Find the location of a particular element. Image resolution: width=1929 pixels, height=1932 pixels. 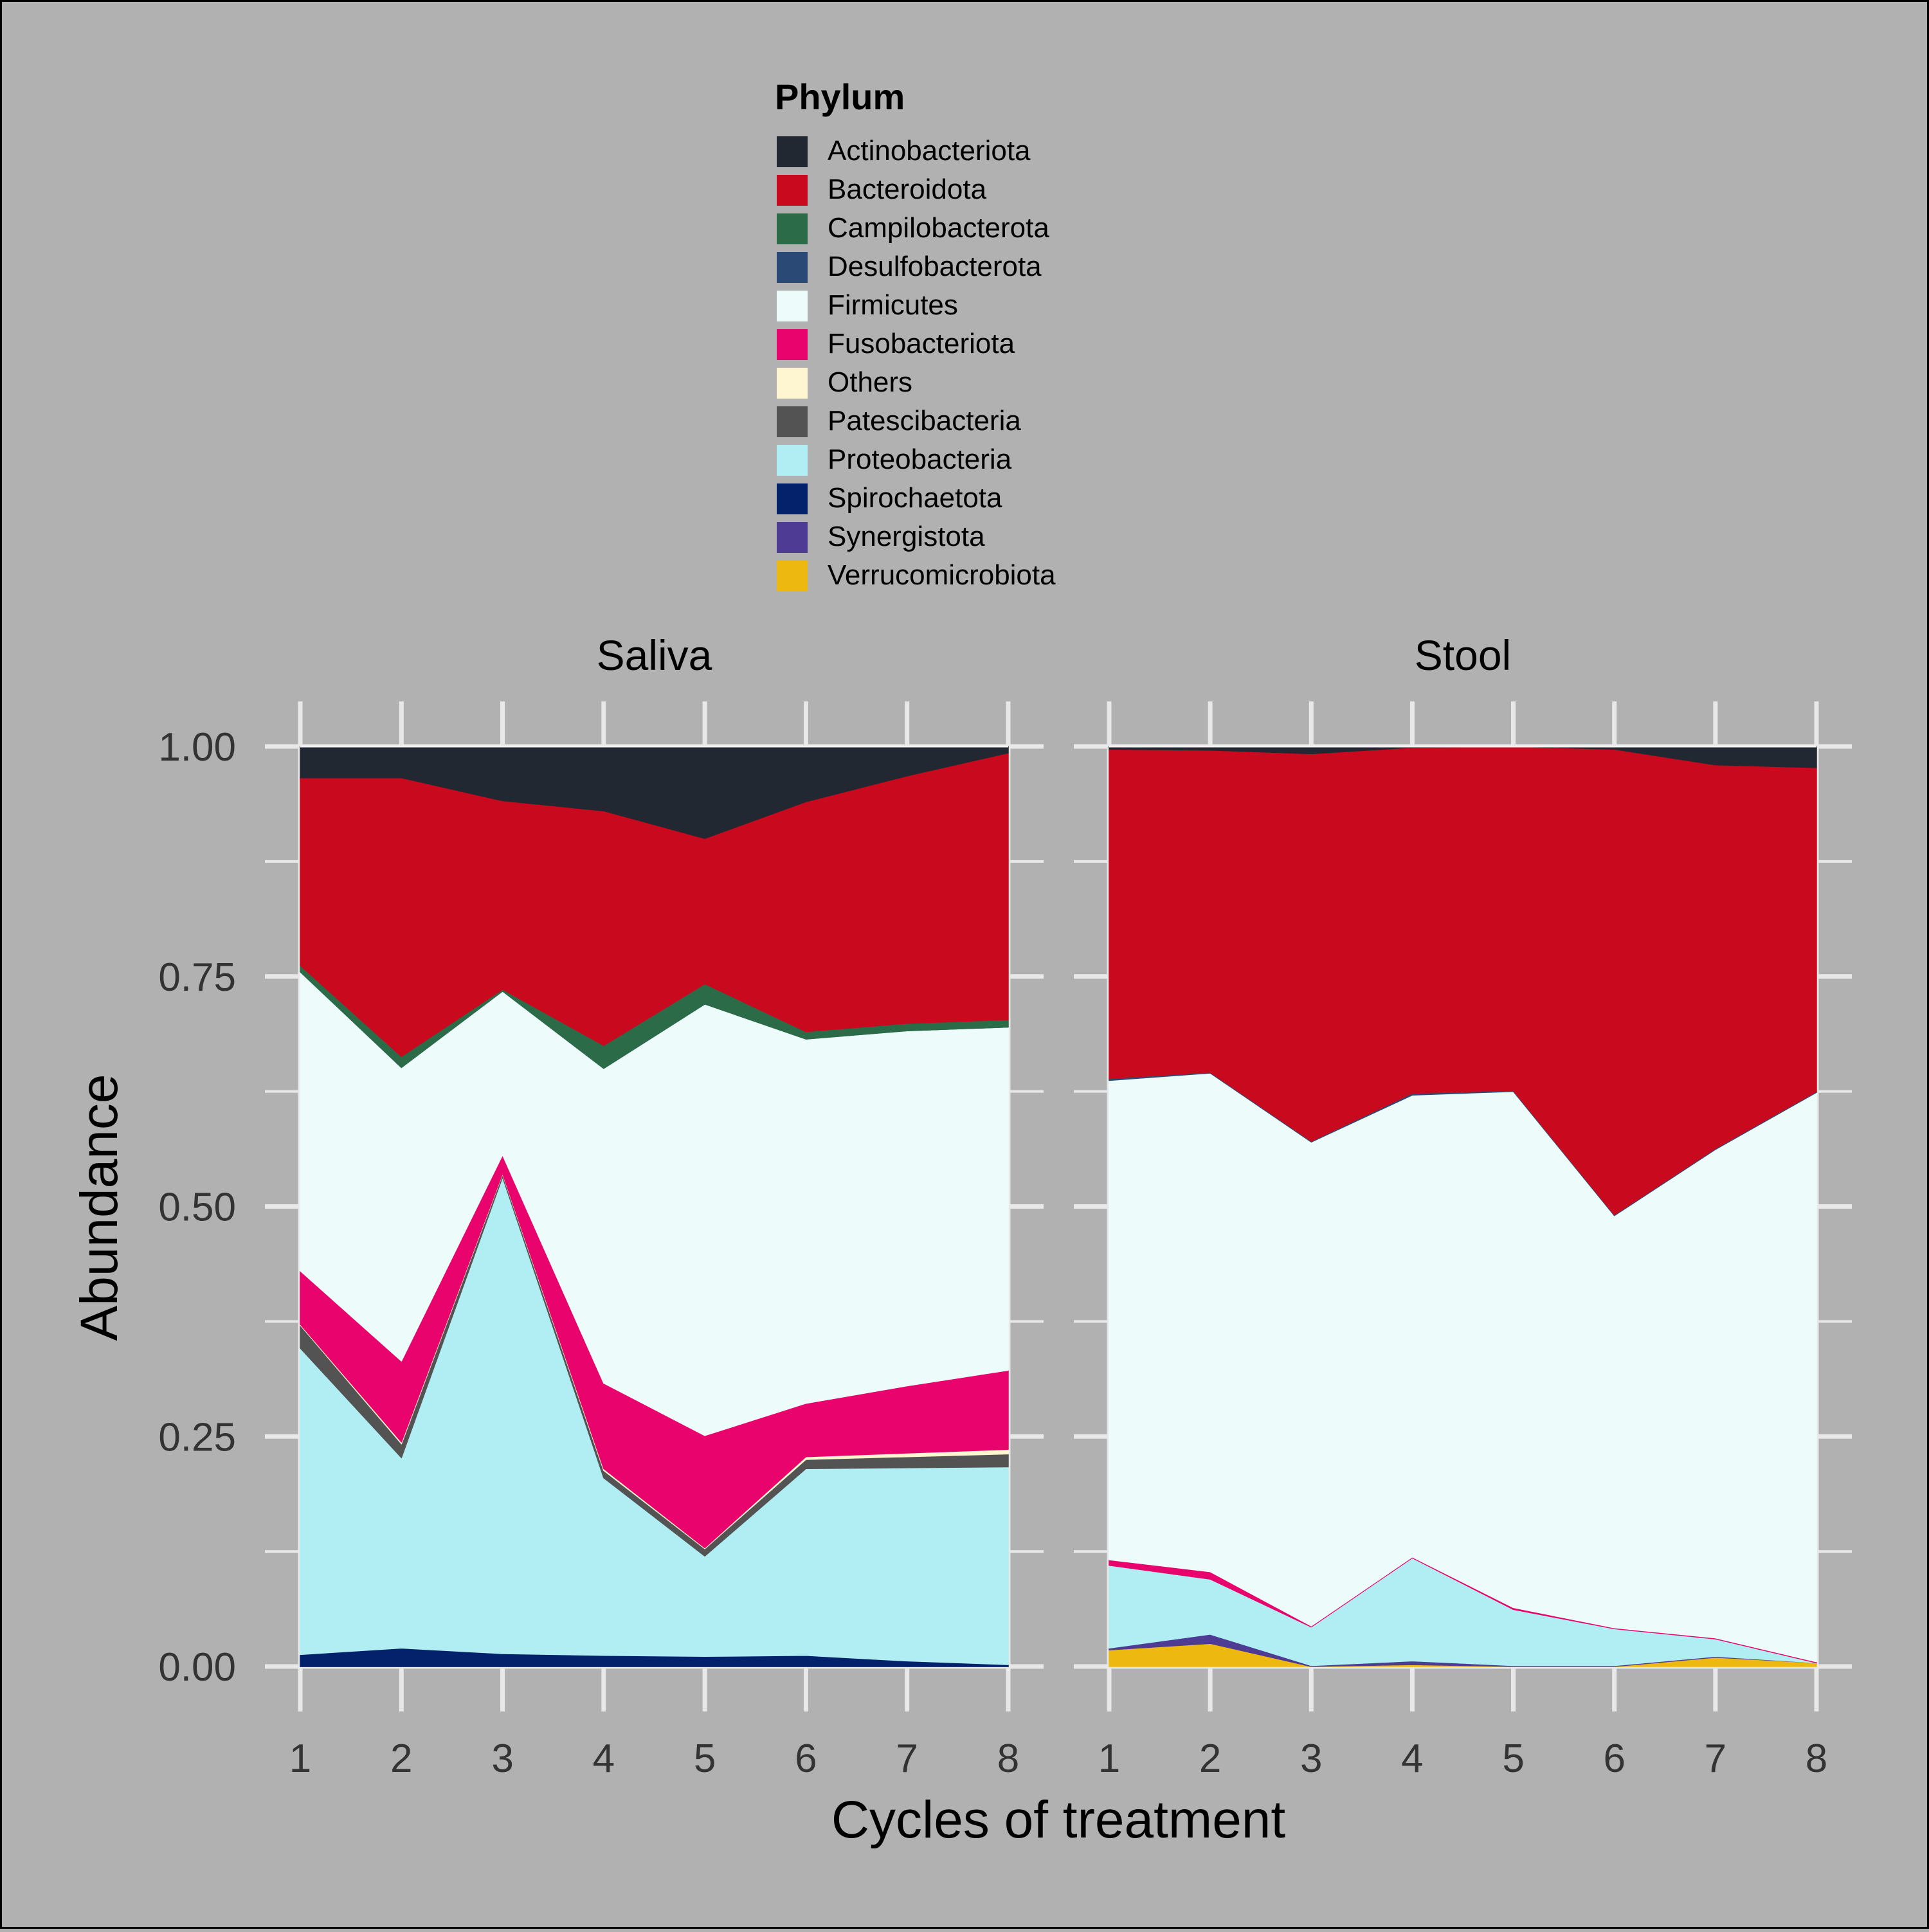

legend-label: Fusobacteriota is located at coordinates (921, 343).